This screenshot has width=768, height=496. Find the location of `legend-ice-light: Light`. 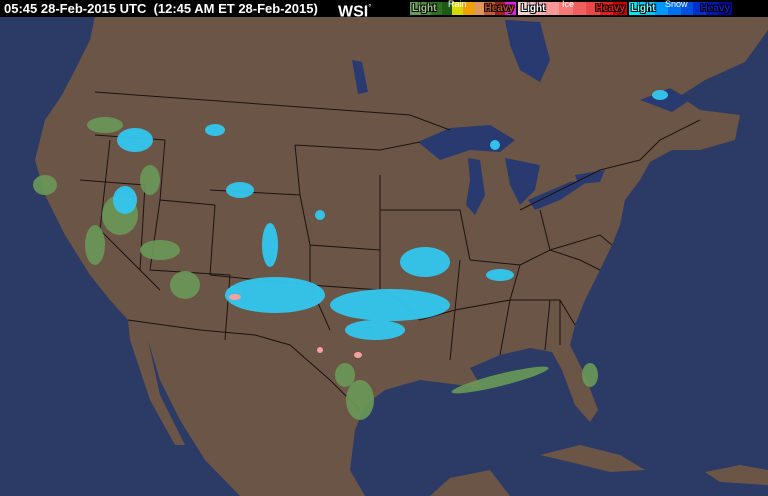

legend-ice-light: Light is located at coordinates (533, 8).